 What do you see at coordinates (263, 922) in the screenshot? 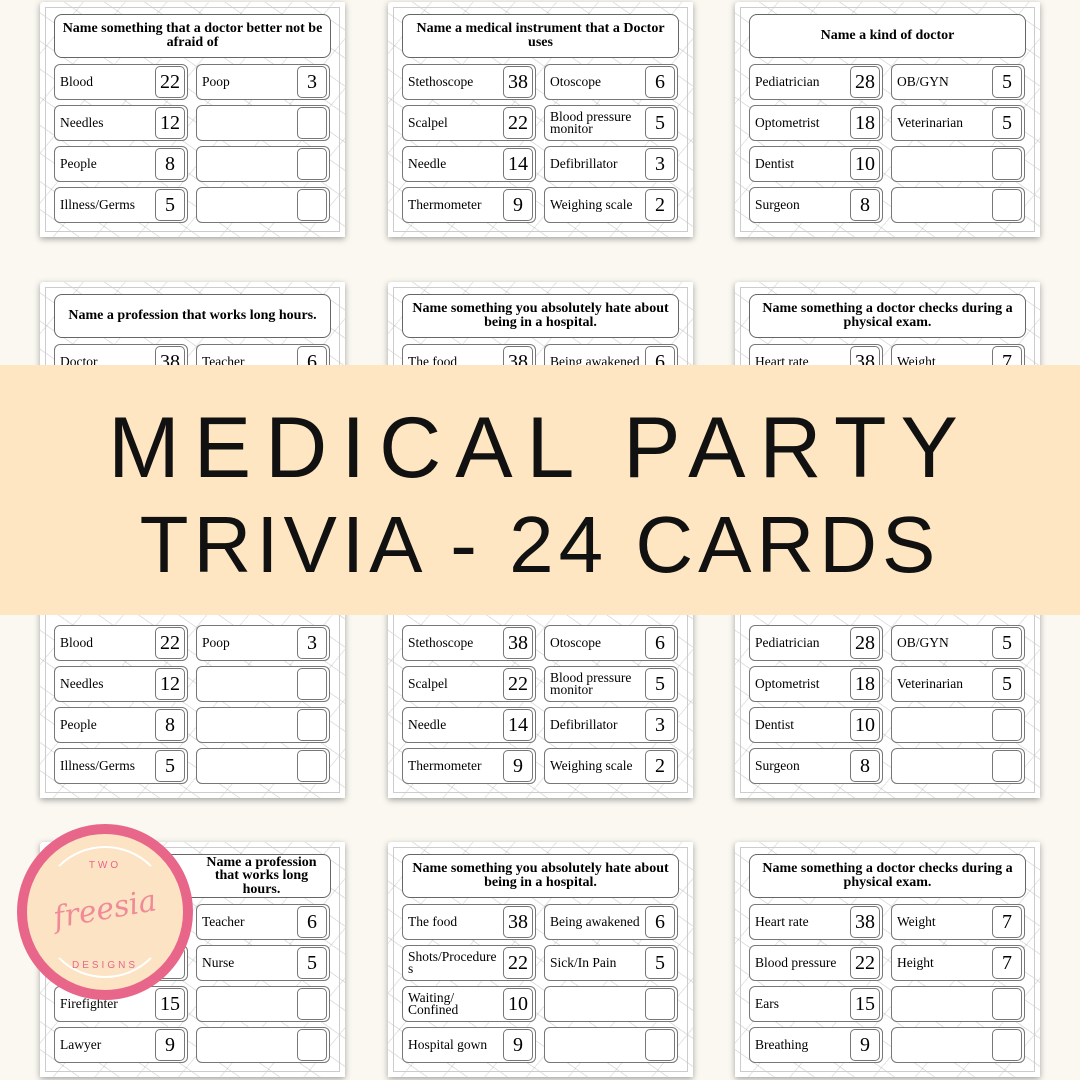
I see `answer-slot: Teacher 6` at bounding box center [263, 922].